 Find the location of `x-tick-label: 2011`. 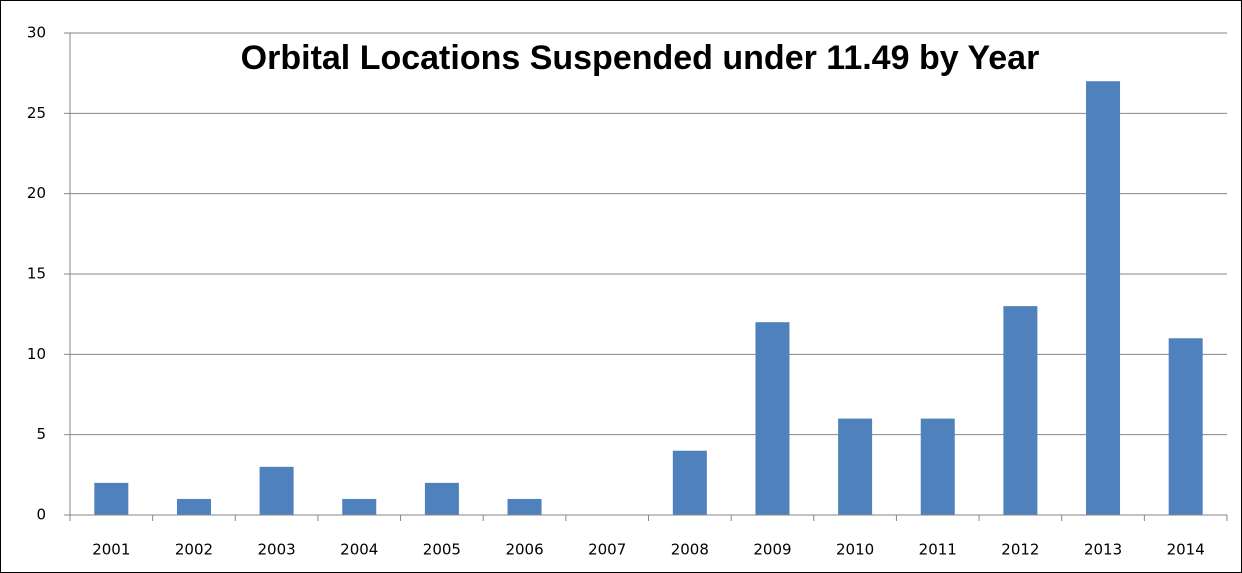

x-tick-label: 2011 is located at coordinates (938, 550).